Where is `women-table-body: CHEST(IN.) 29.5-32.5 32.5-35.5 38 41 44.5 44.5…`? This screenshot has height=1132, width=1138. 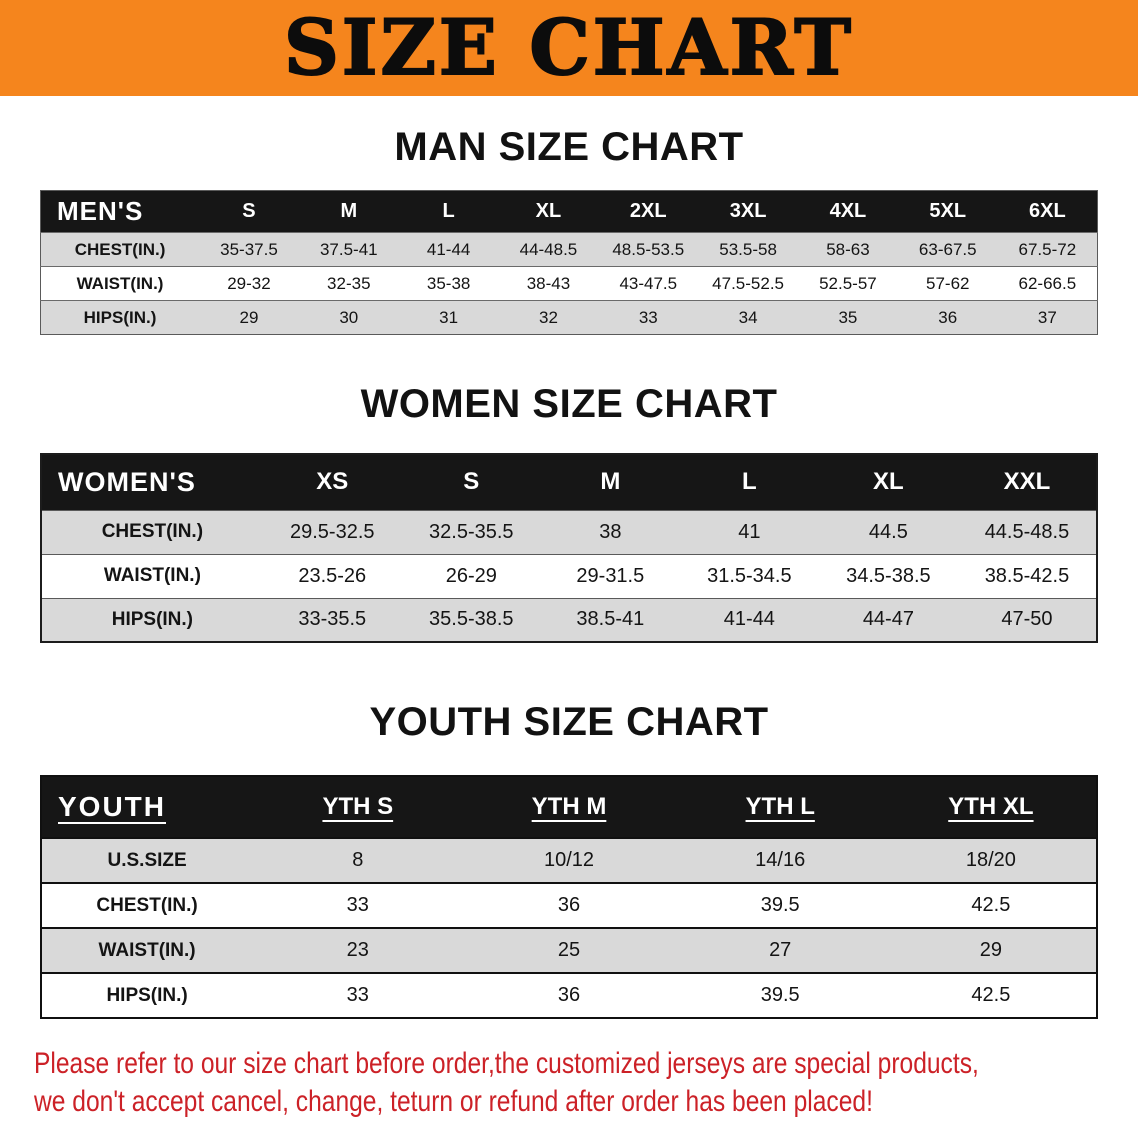 women-table-body: CHEST(IN.) 29.5-32.5 32.5-35.5 38 41 44.5 44.5… is located at coordinates (569, 576).